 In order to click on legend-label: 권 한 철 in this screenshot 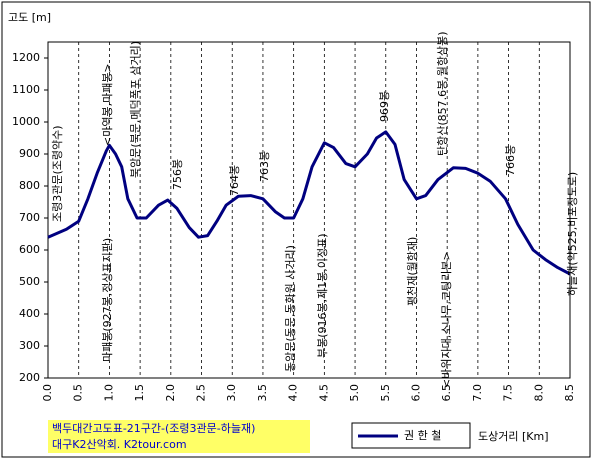, I will do `click(422, 435)`.